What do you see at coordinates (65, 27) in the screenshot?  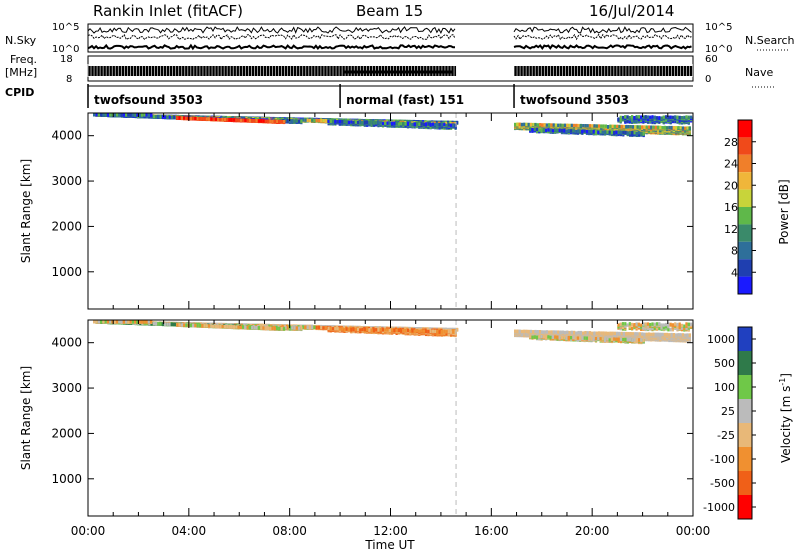 I see `noise-left-tick-top: 10^5` at bounding box center [65, 27].